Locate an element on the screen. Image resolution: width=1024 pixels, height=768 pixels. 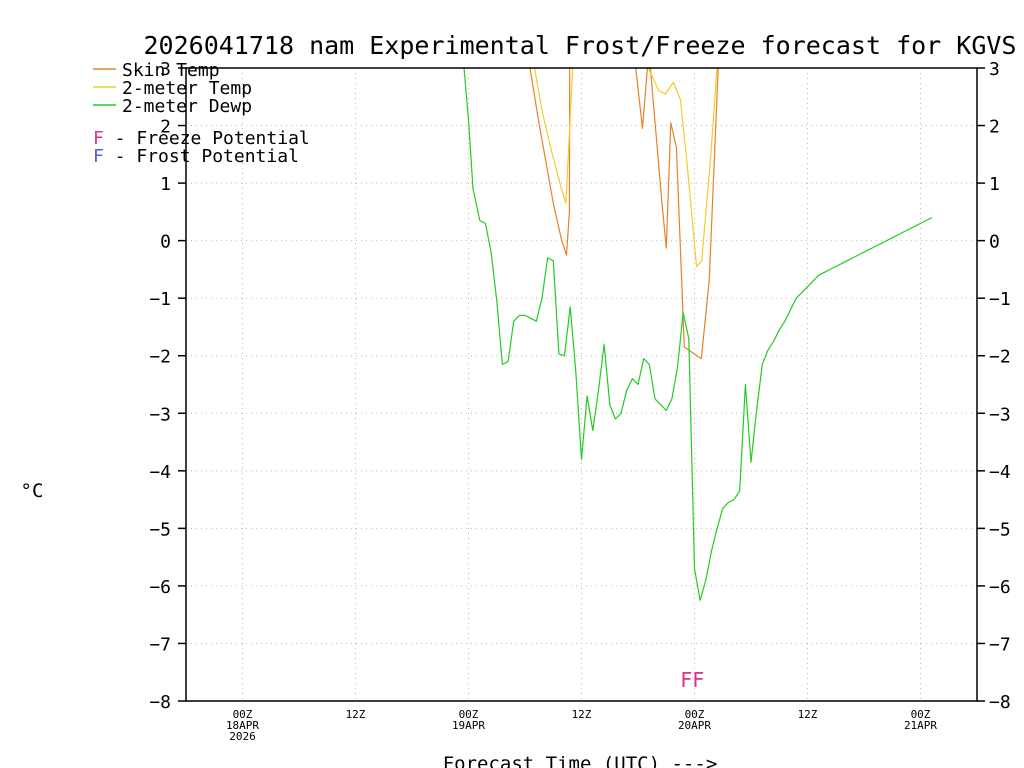
series-line-2-meter-temp is located at coordinates (554, 135).